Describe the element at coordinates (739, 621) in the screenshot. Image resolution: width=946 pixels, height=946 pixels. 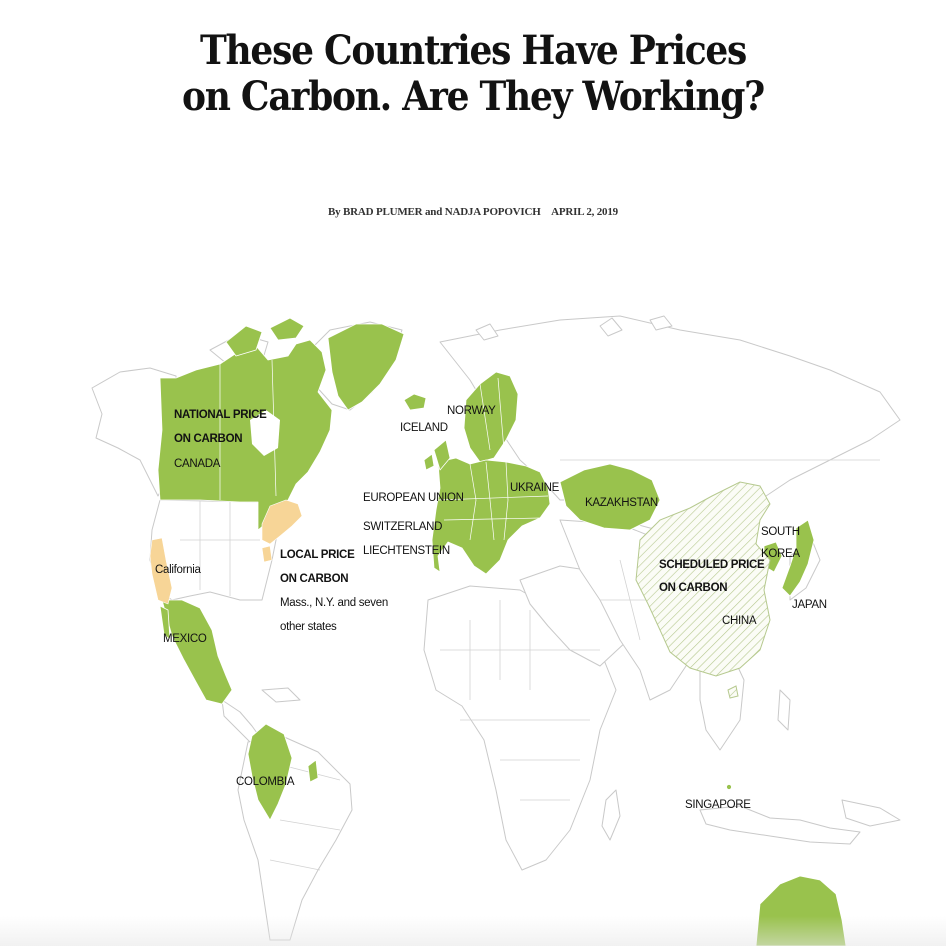
I see `label-china: CHINA` at that location.